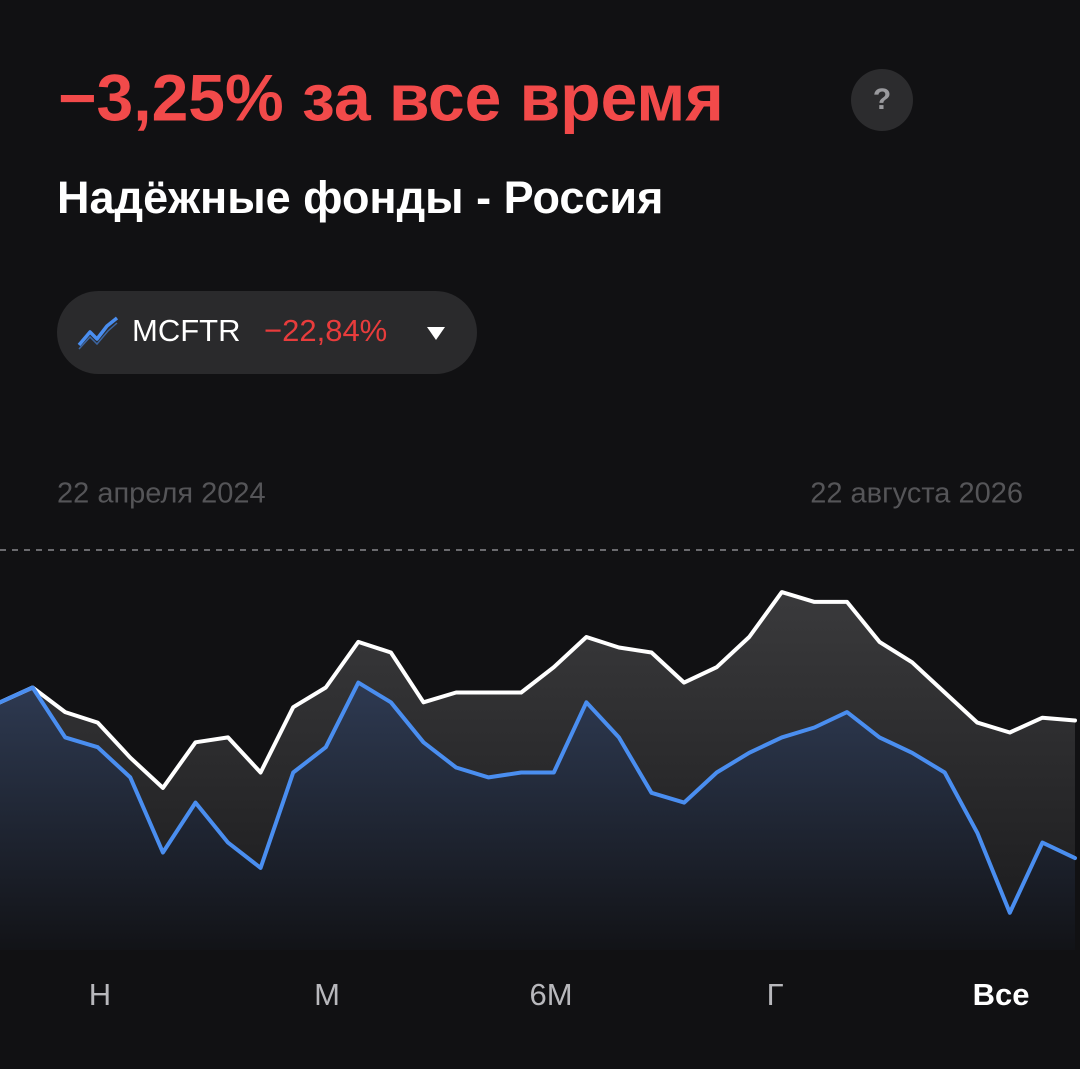 The width and height of the screenshot is (1080, 1069). Describe the element at coordinates (325, 330) in the screenshot. I see `chip-change: −22,84%` at that location.